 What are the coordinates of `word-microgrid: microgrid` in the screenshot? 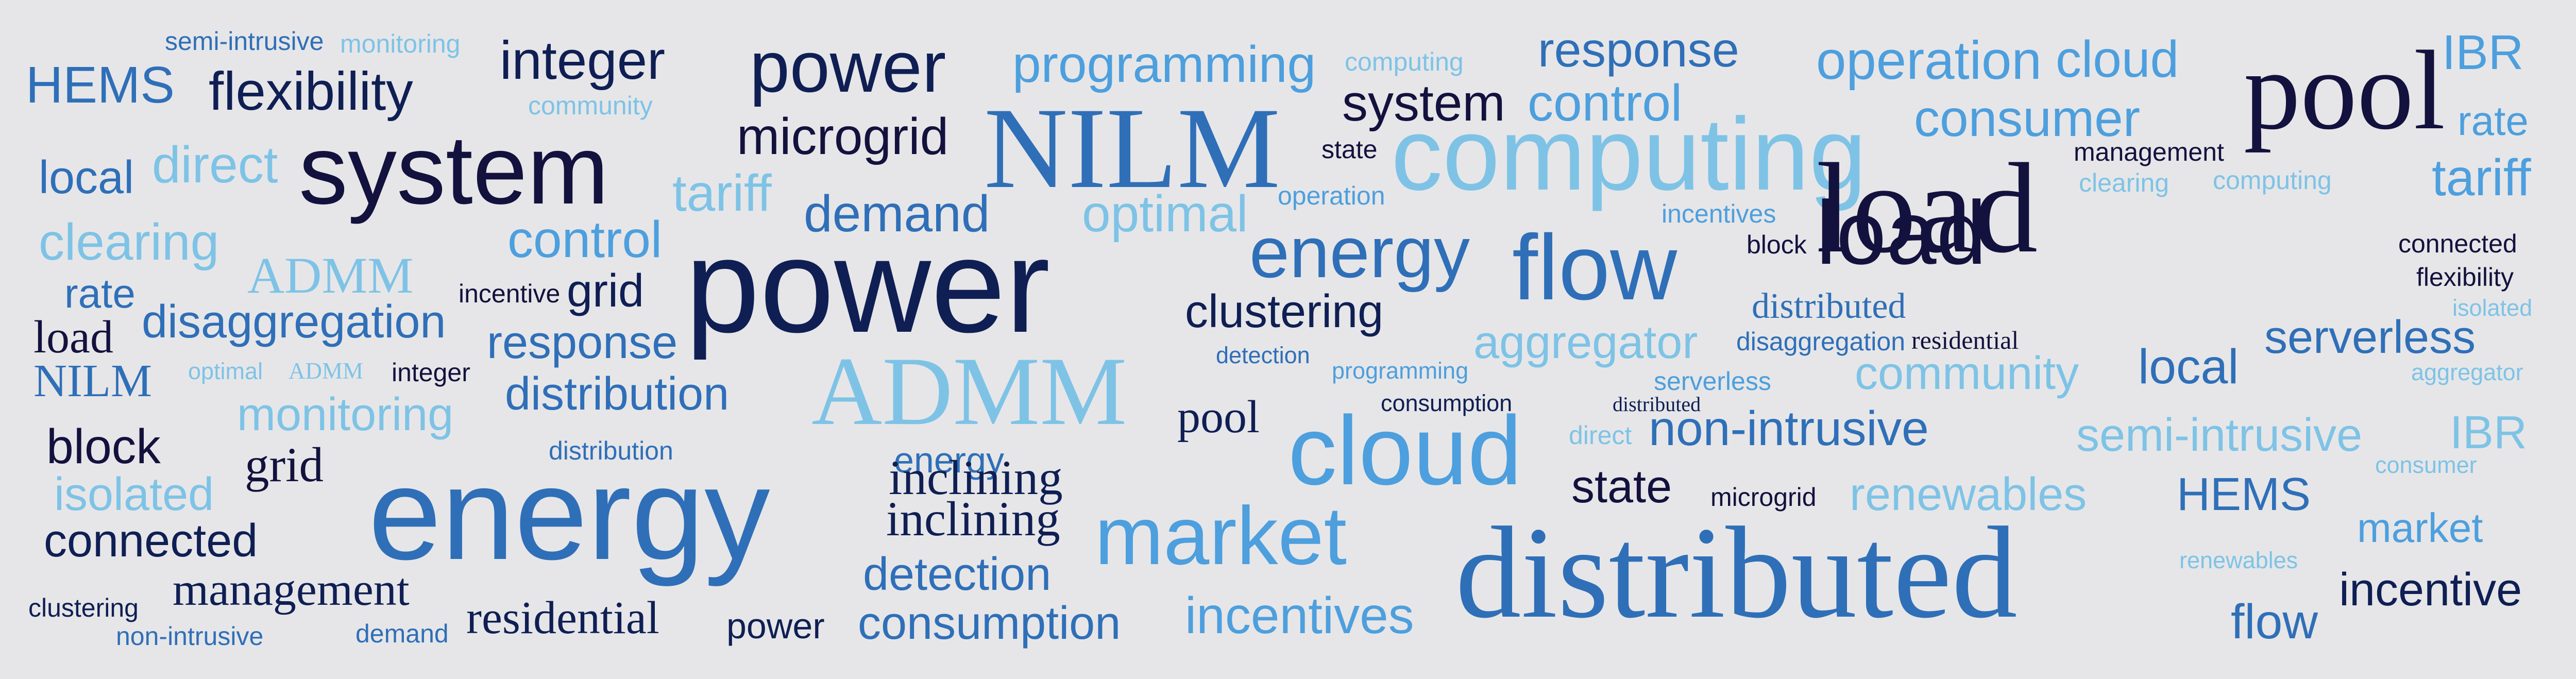 It's located at (1764, 497).